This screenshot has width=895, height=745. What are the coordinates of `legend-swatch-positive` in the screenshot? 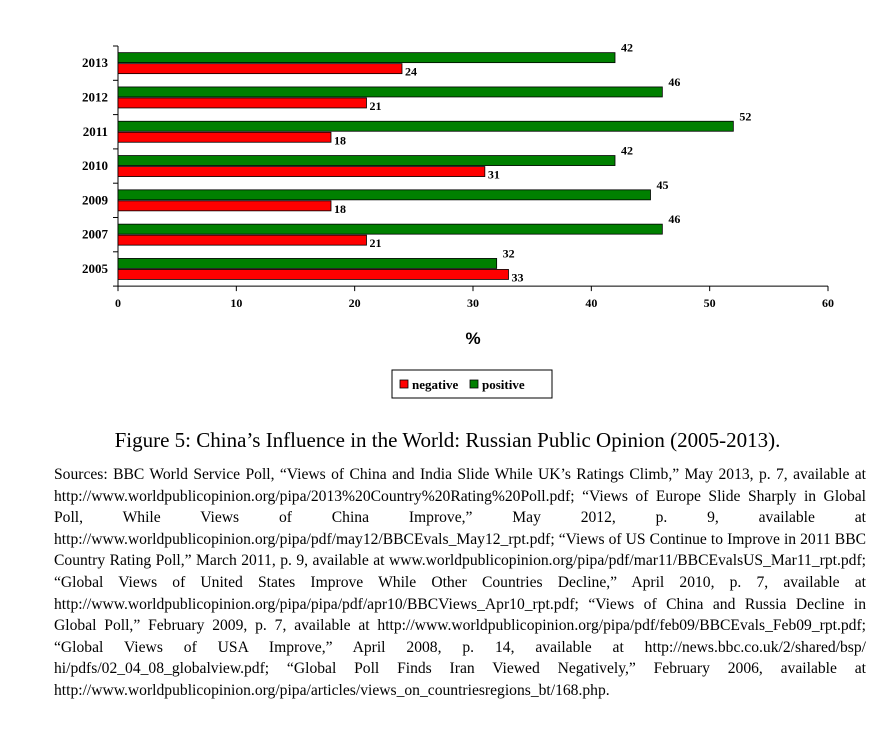 It's located at (474, 384).